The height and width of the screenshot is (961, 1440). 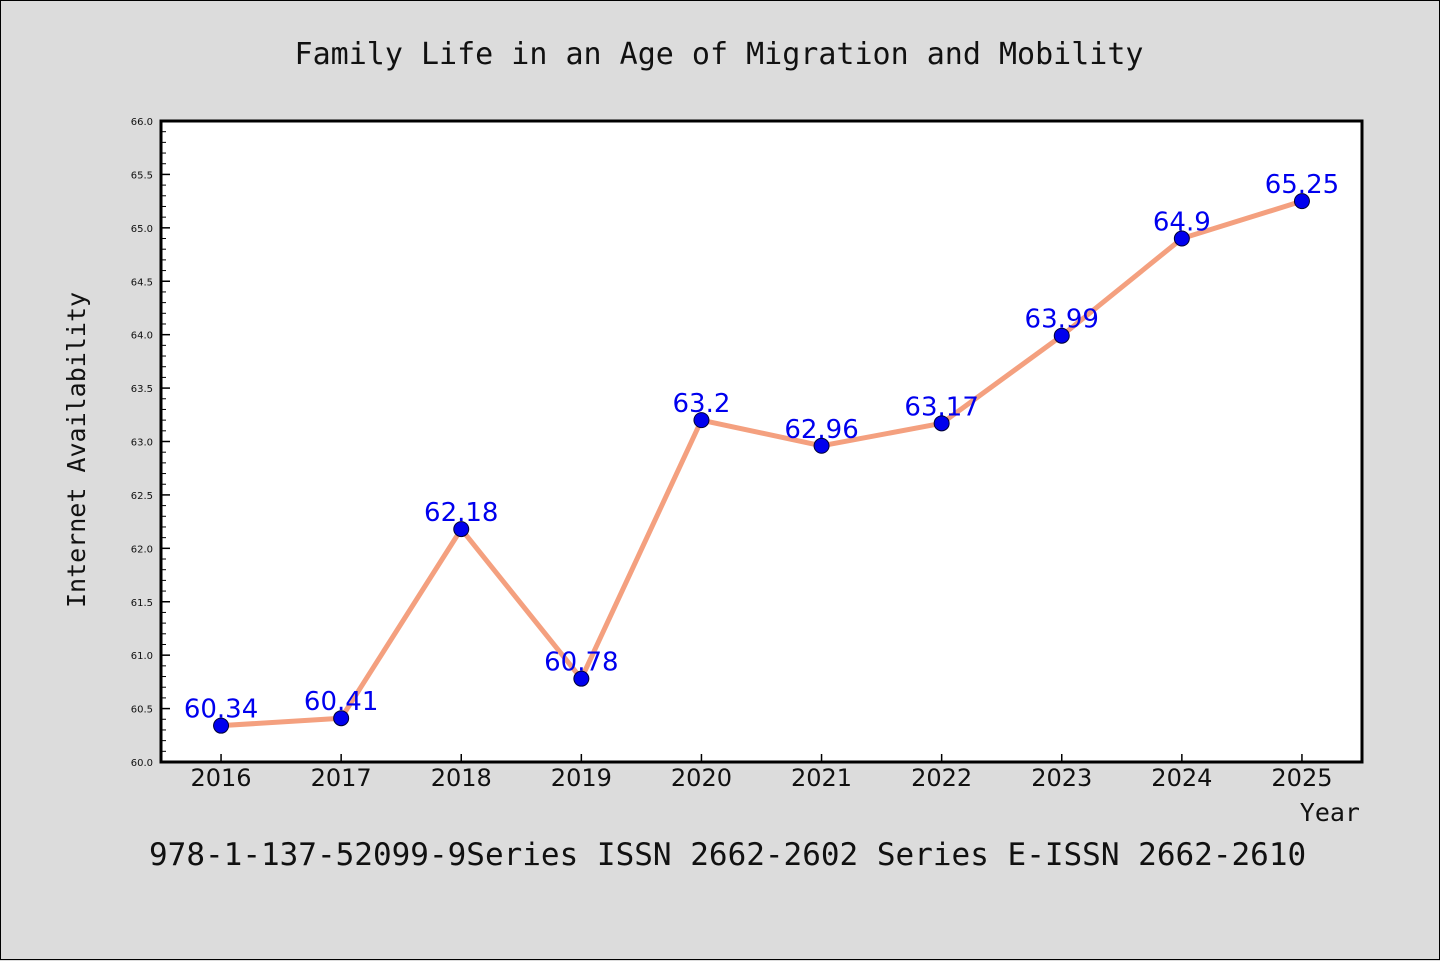 I want to click on y-tick-label: 66.0, so click(x=142, y=122).